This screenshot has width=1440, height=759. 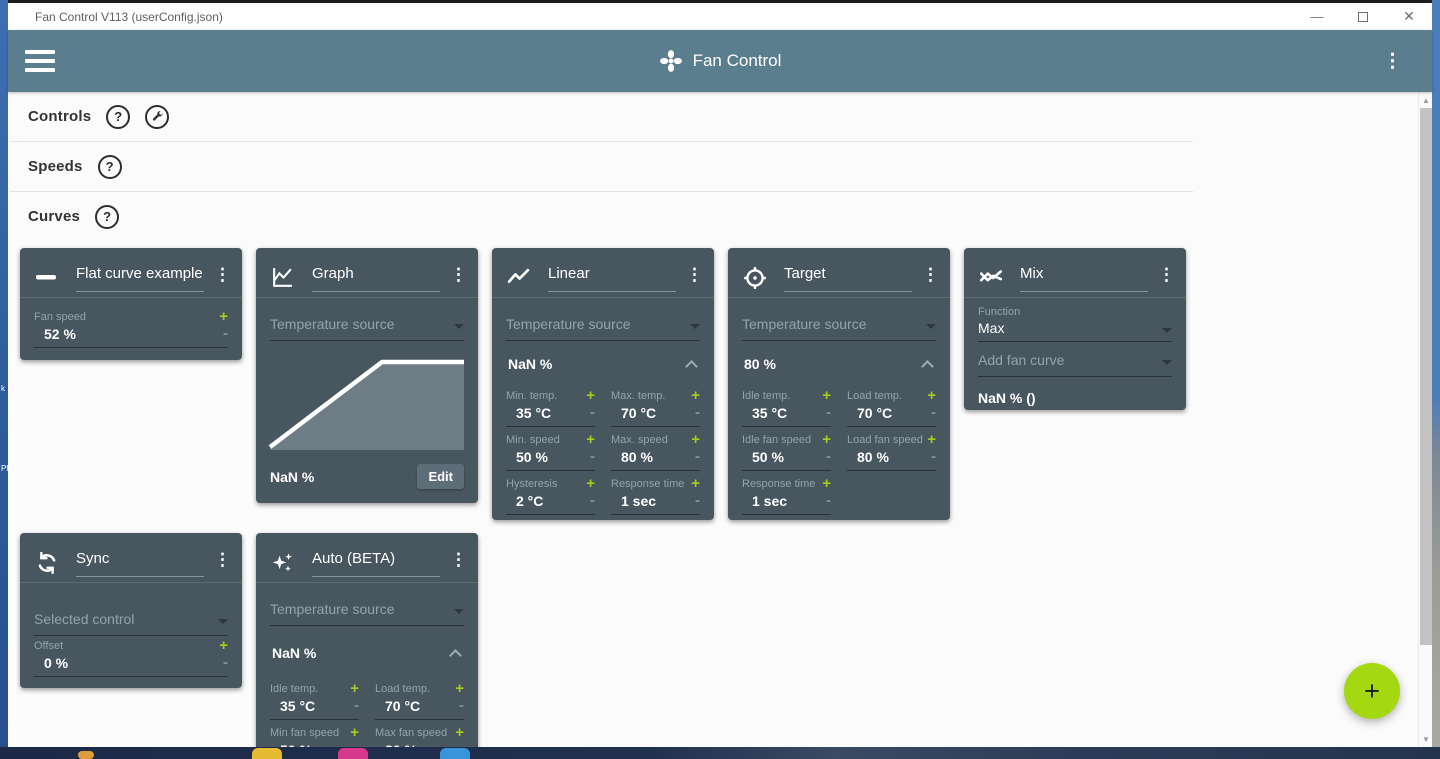 What do you see at coordinates (1409, 16) in the screenshot?
I see `close-button: ✕` at bounding box center [1409, 16].